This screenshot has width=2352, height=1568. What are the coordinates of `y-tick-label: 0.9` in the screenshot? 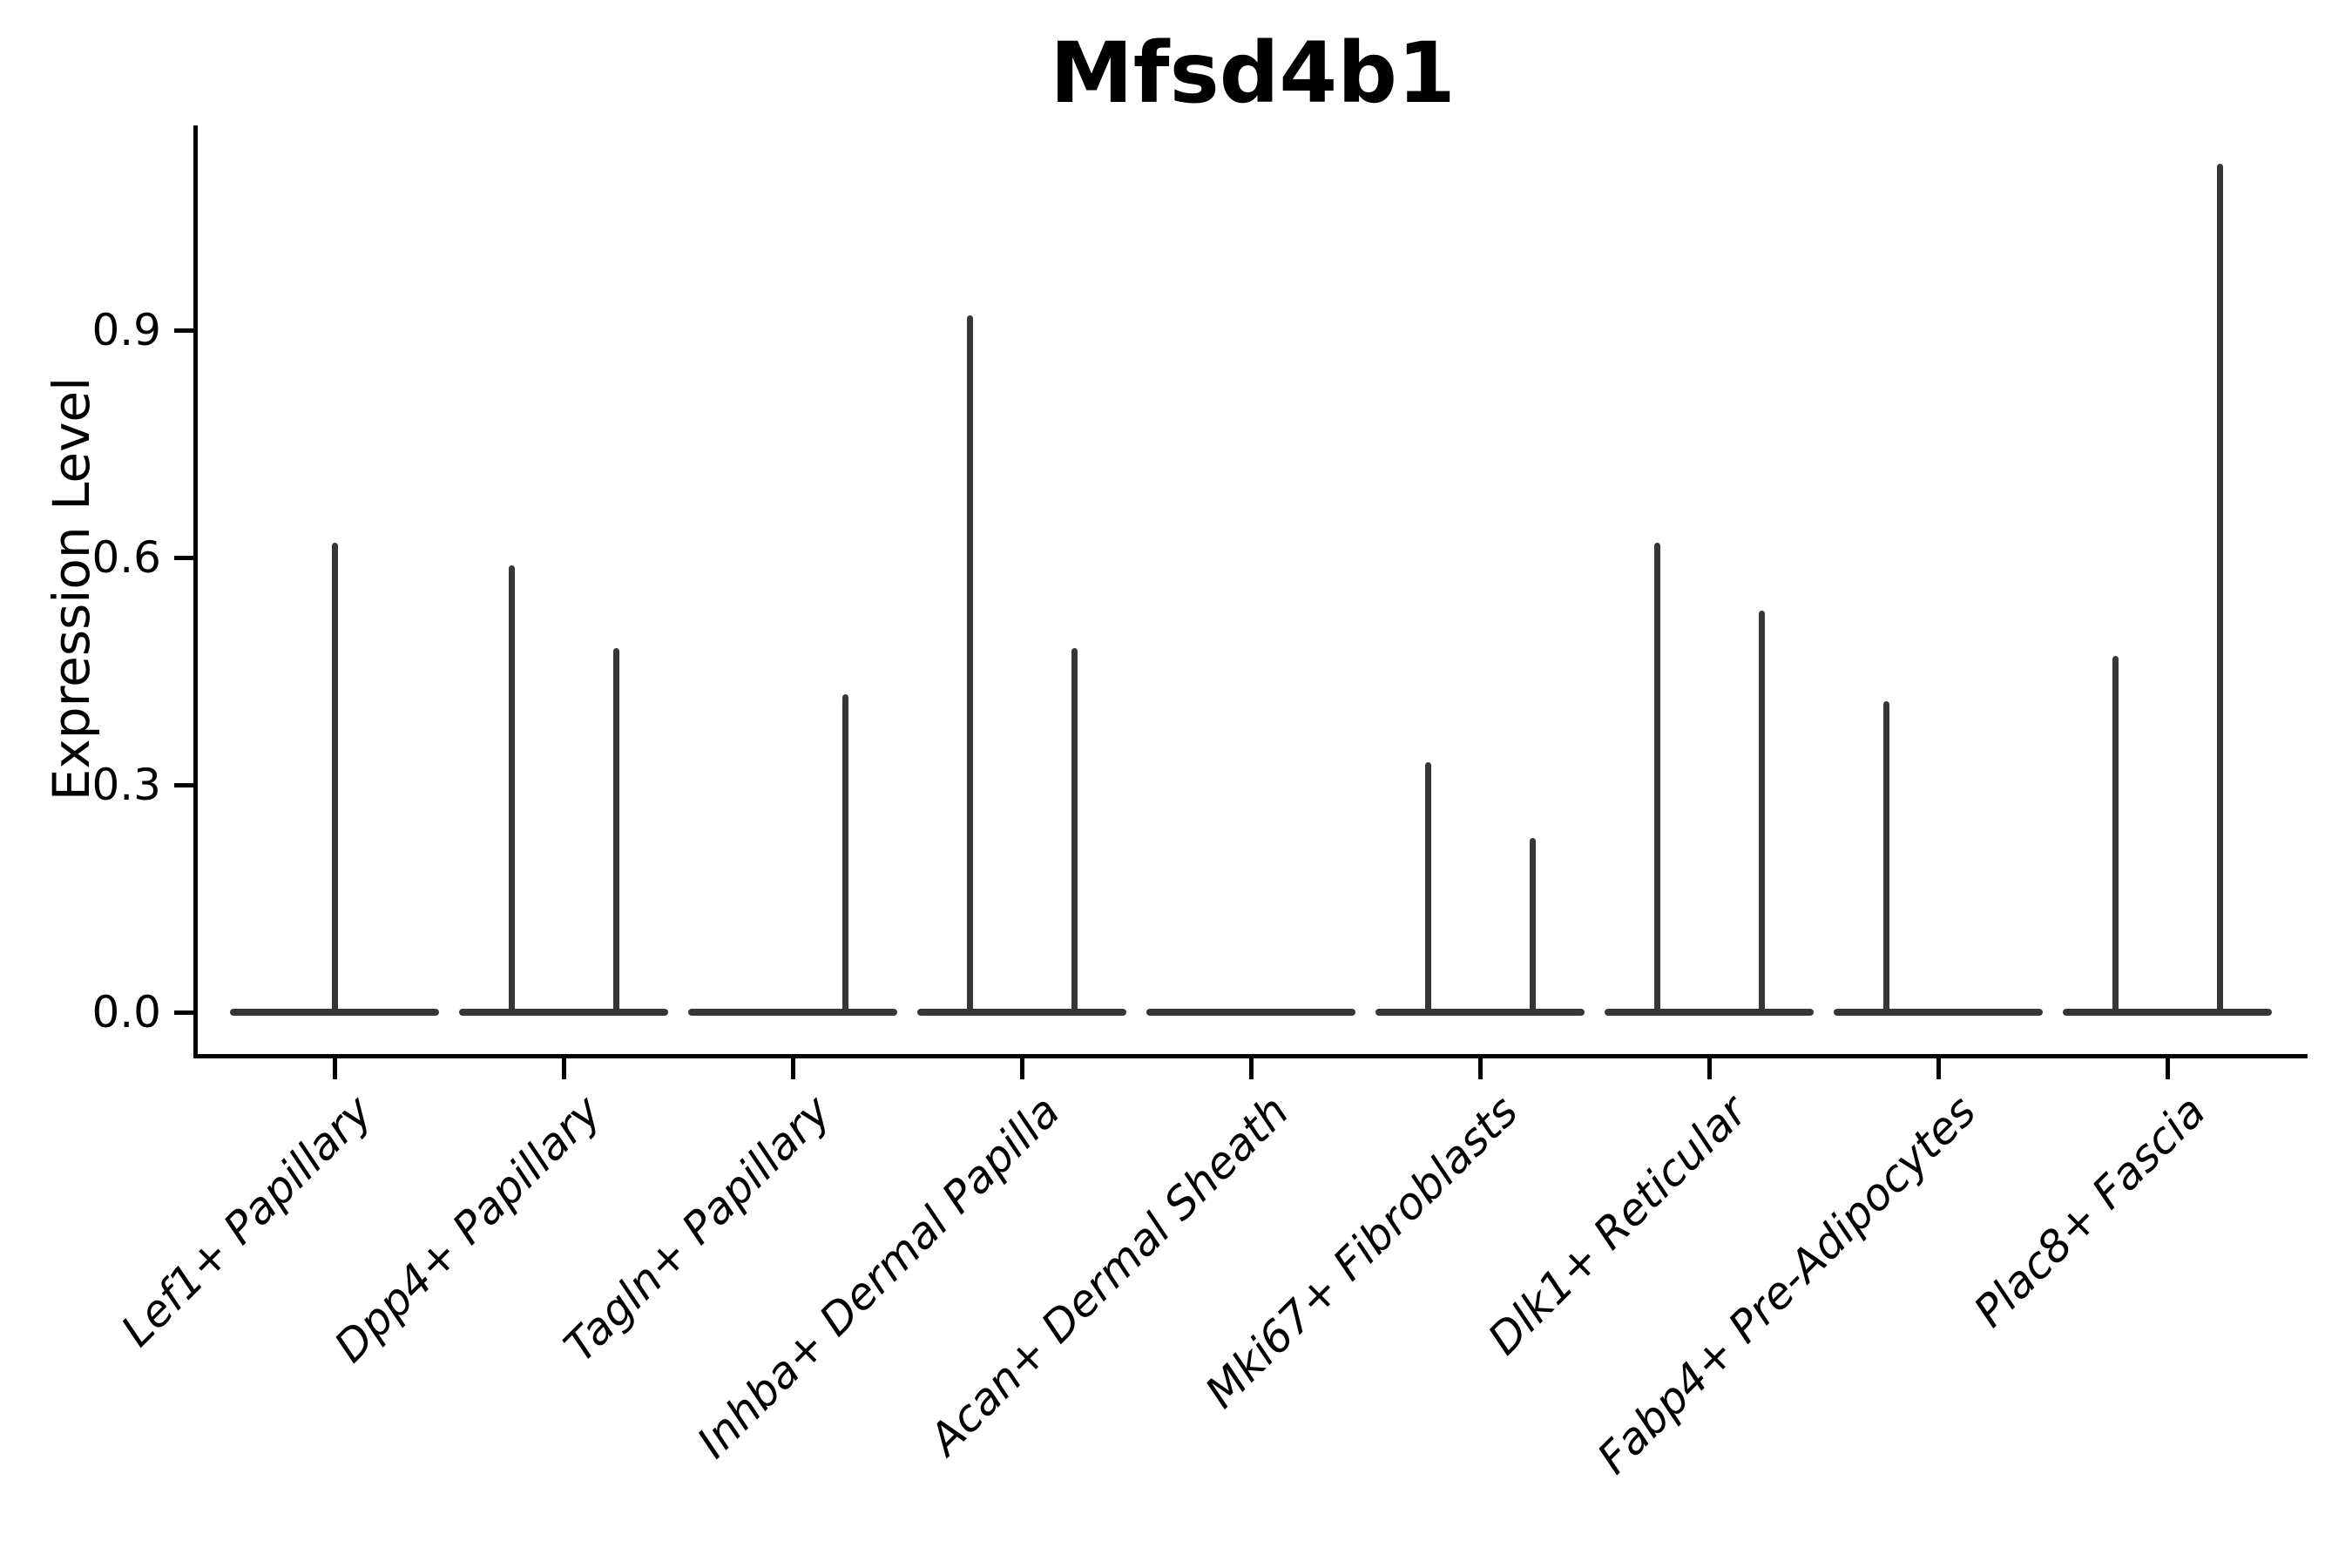 It's located at (126, 330).